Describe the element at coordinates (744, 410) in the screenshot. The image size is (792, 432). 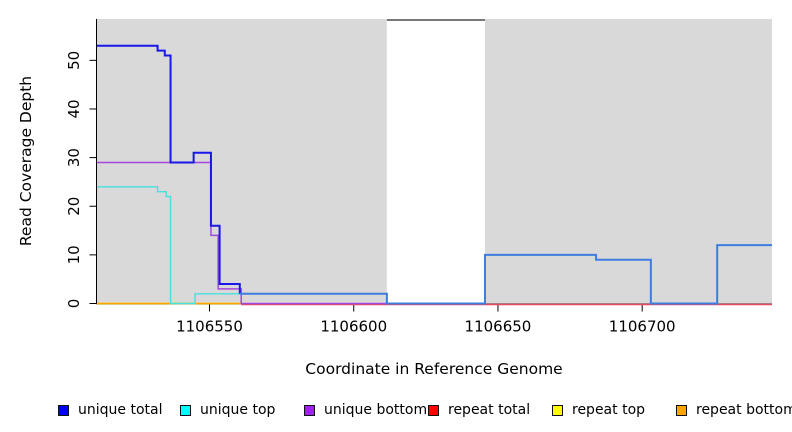
I see `legend-label: repeat bottom` at that location.